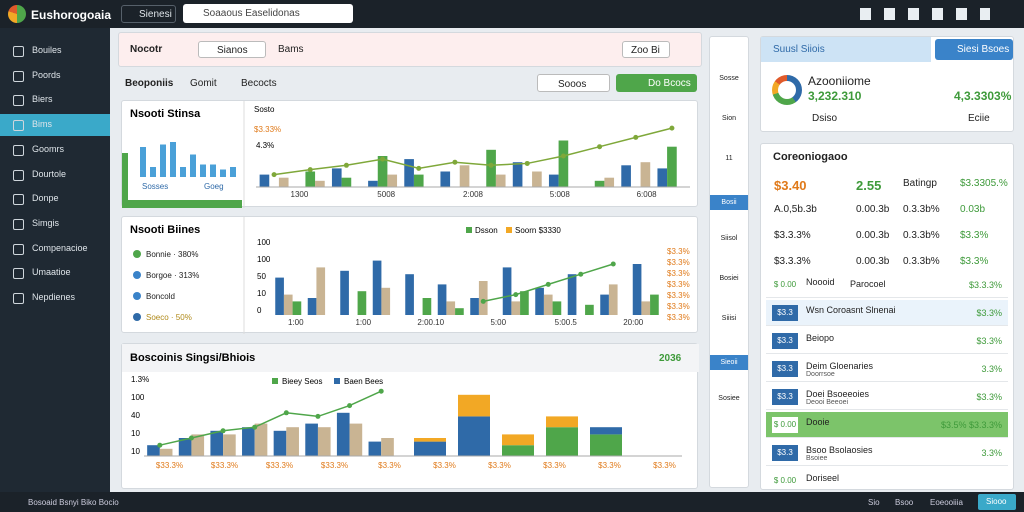  What do you see at coordinates (149, 83) in the screenshot?
I see `filter-item: Beoponiis` at bounding box center [149, 83].